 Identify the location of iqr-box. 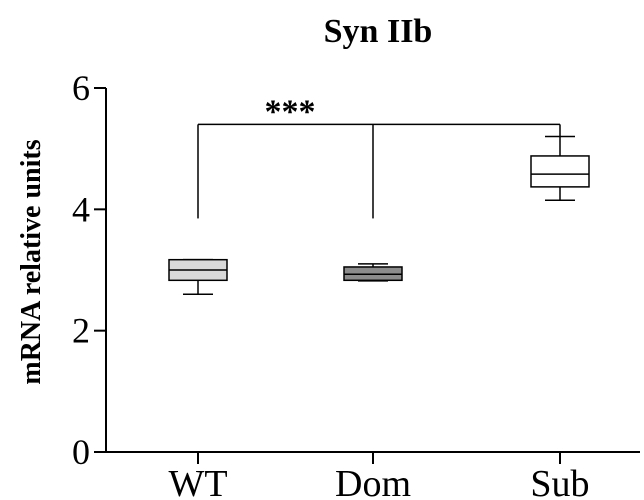
(560, 171).